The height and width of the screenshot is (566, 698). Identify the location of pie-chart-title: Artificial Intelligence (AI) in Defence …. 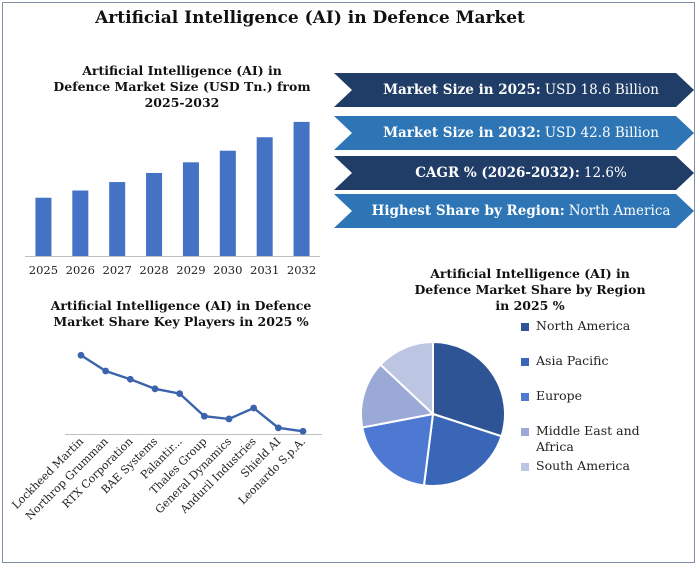
(530, 289).